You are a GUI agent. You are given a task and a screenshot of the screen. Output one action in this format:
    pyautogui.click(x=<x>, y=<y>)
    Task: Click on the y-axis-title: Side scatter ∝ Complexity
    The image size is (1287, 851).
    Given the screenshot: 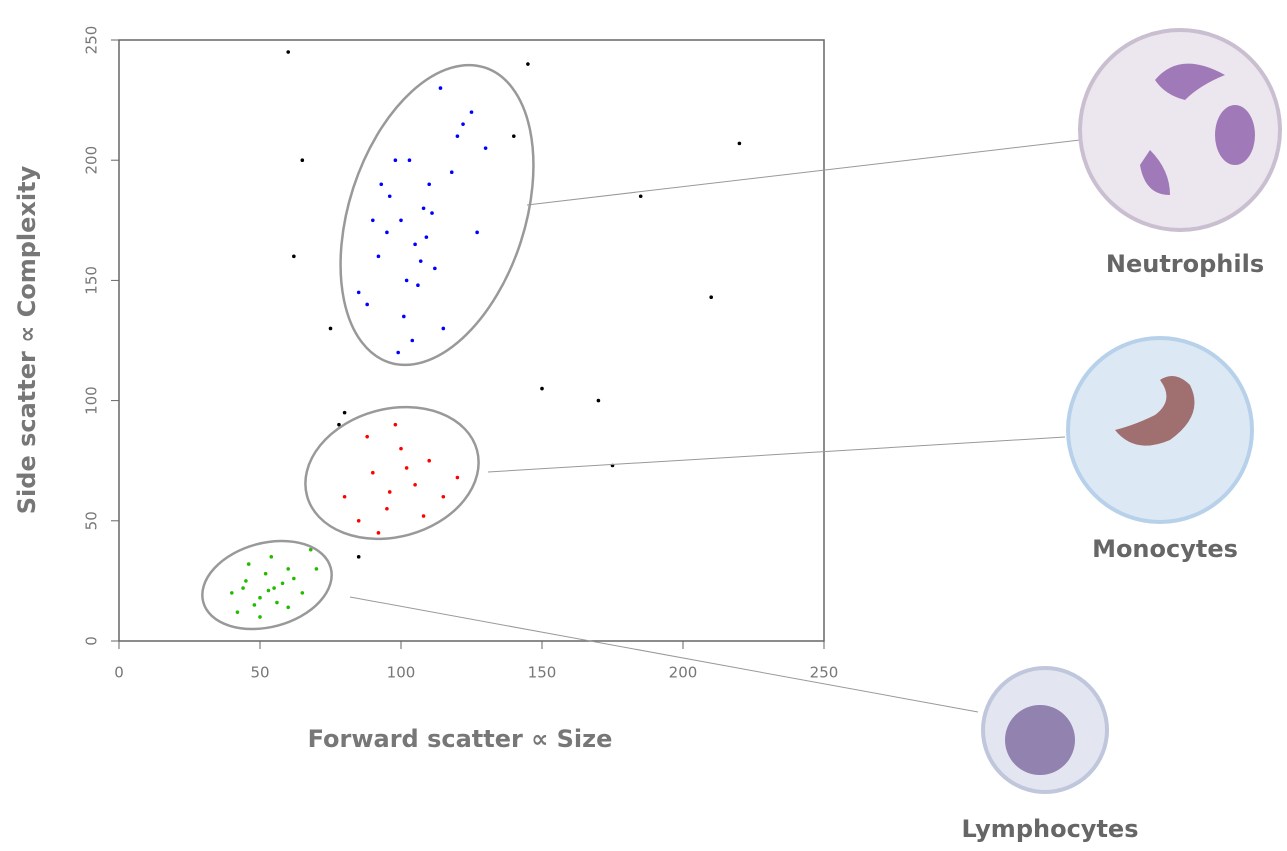 What is the action you would take?
    pyautogui.click(x=27, y=339)
    